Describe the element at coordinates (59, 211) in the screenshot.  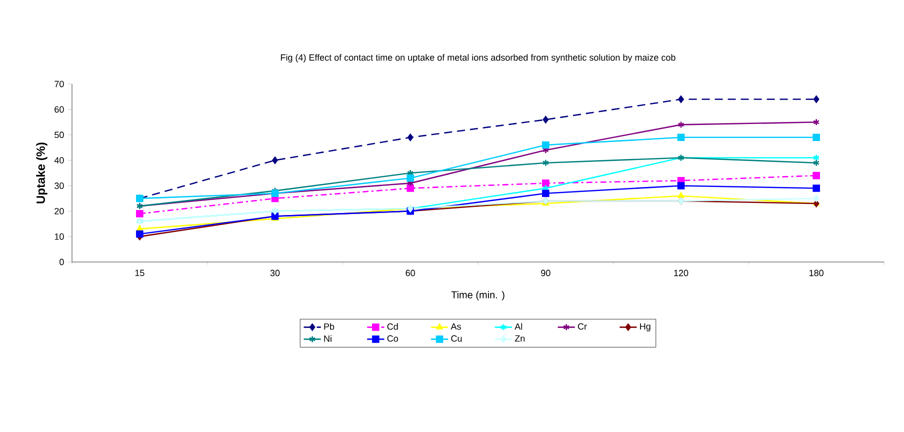
I see `y-tick-label: 20` at that location.